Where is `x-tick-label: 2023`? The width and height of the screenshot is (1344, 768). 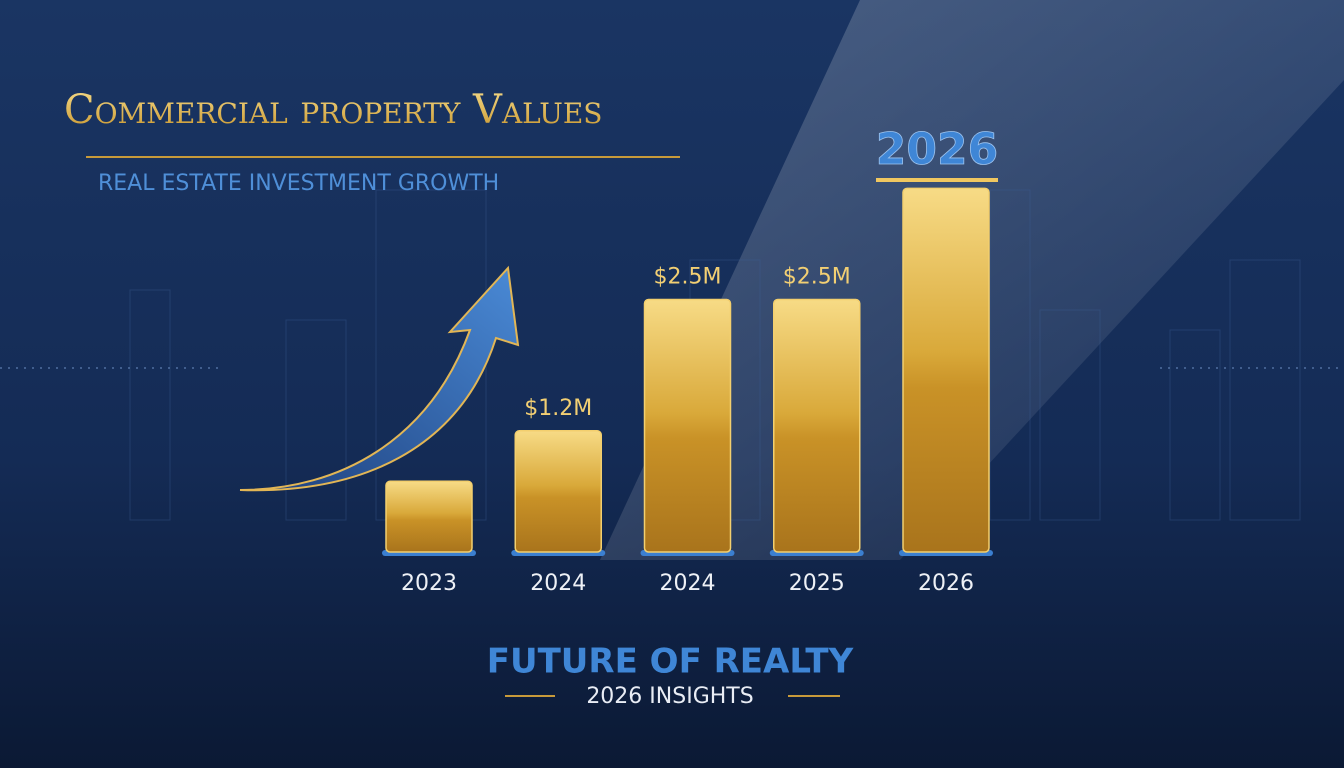
x-tick-label: 2023 is located at coordinates (429, 583).